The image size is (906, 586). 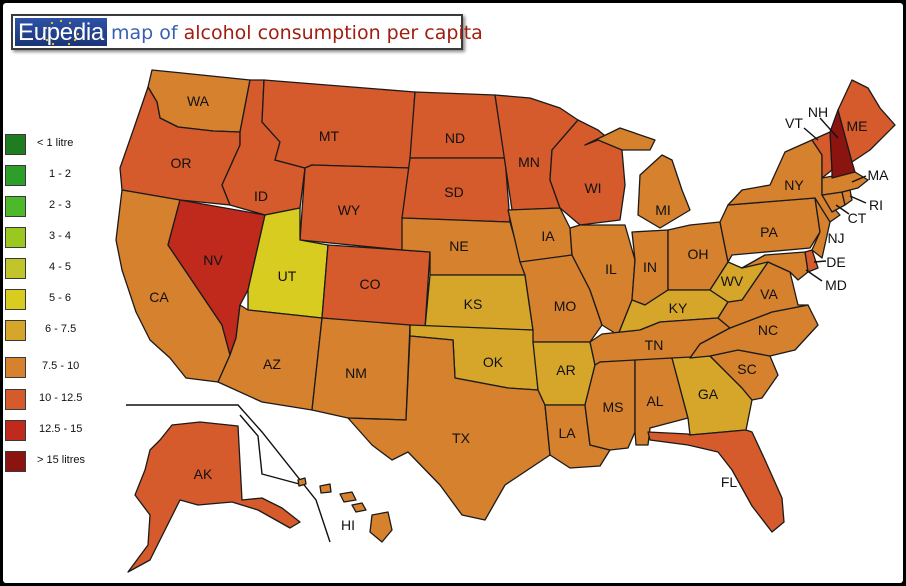 What do you see at coordinates (457, 125) in the screenshot?
I see `state-nd` at bounding box center [457, 125].